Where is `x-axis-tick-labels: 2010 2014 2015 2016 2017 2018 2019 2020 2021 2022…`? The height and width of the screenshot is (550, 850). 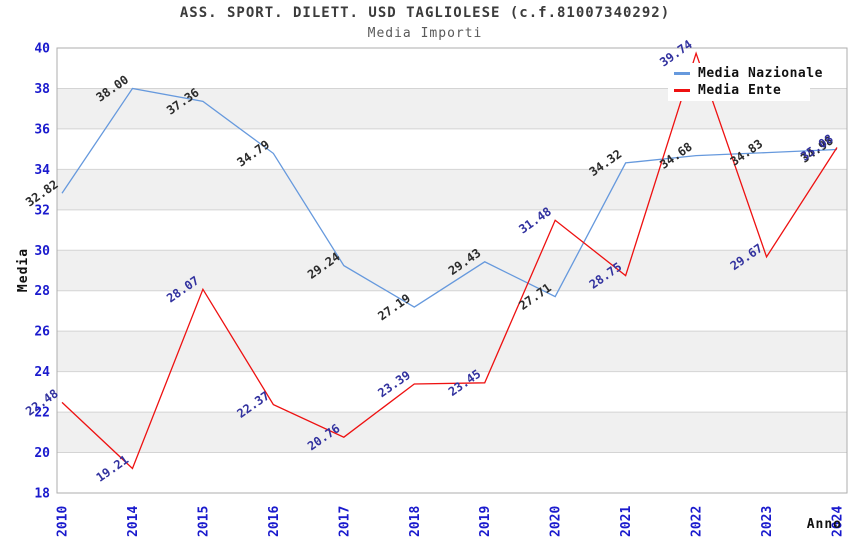
x-axis-tick-labels: 2010 2014 2015 2016 2017 2018 2019 2020 2021 2022… is located at coordinates (451, 521).